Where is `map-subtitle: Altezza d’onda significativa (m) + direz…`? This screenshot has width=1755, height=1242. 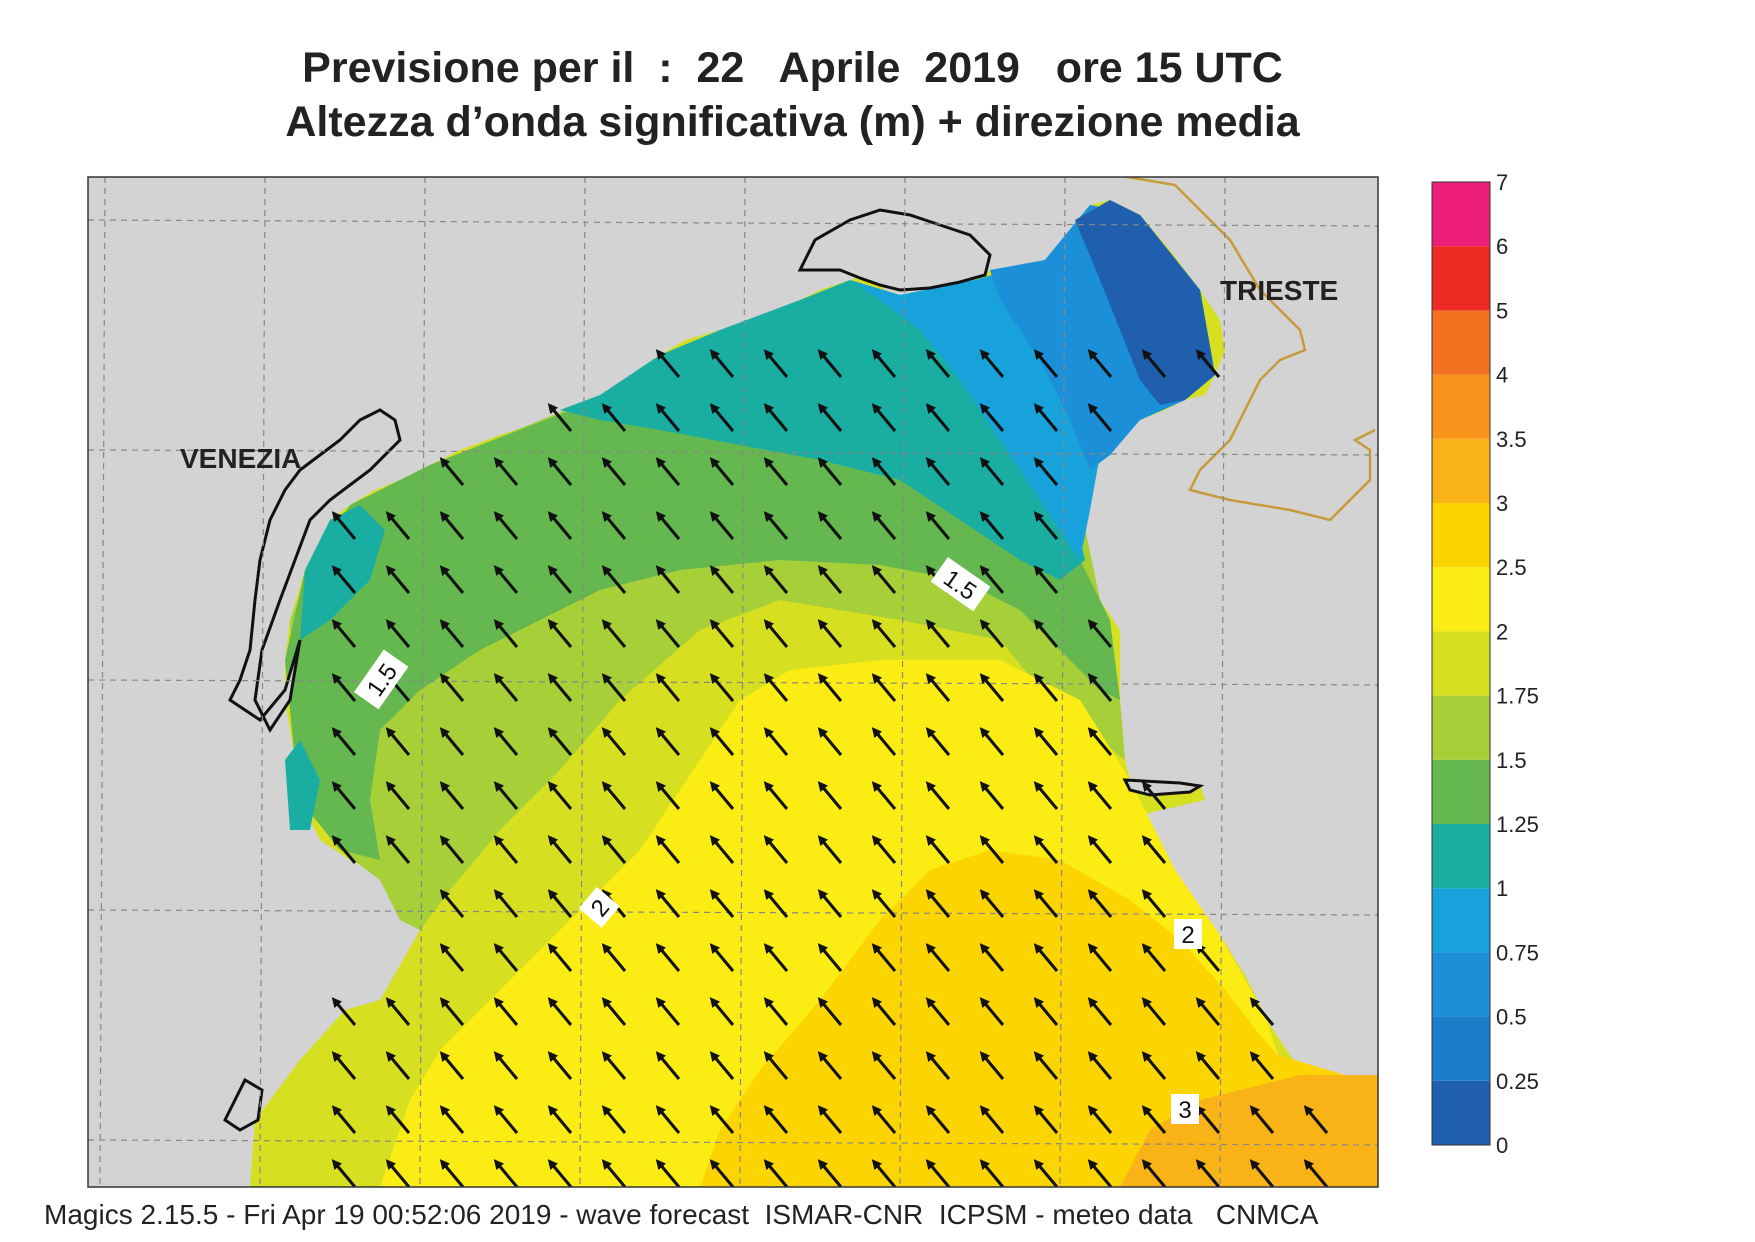 map-subtitle: Altezza d’onda significativa (m) + direz… is located at coordinates (792, 122).